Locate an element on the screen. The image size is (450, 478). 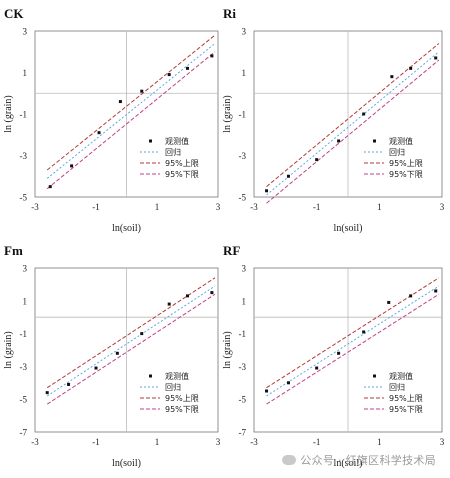
panel-title: CK is located at coordinates (14, 13).